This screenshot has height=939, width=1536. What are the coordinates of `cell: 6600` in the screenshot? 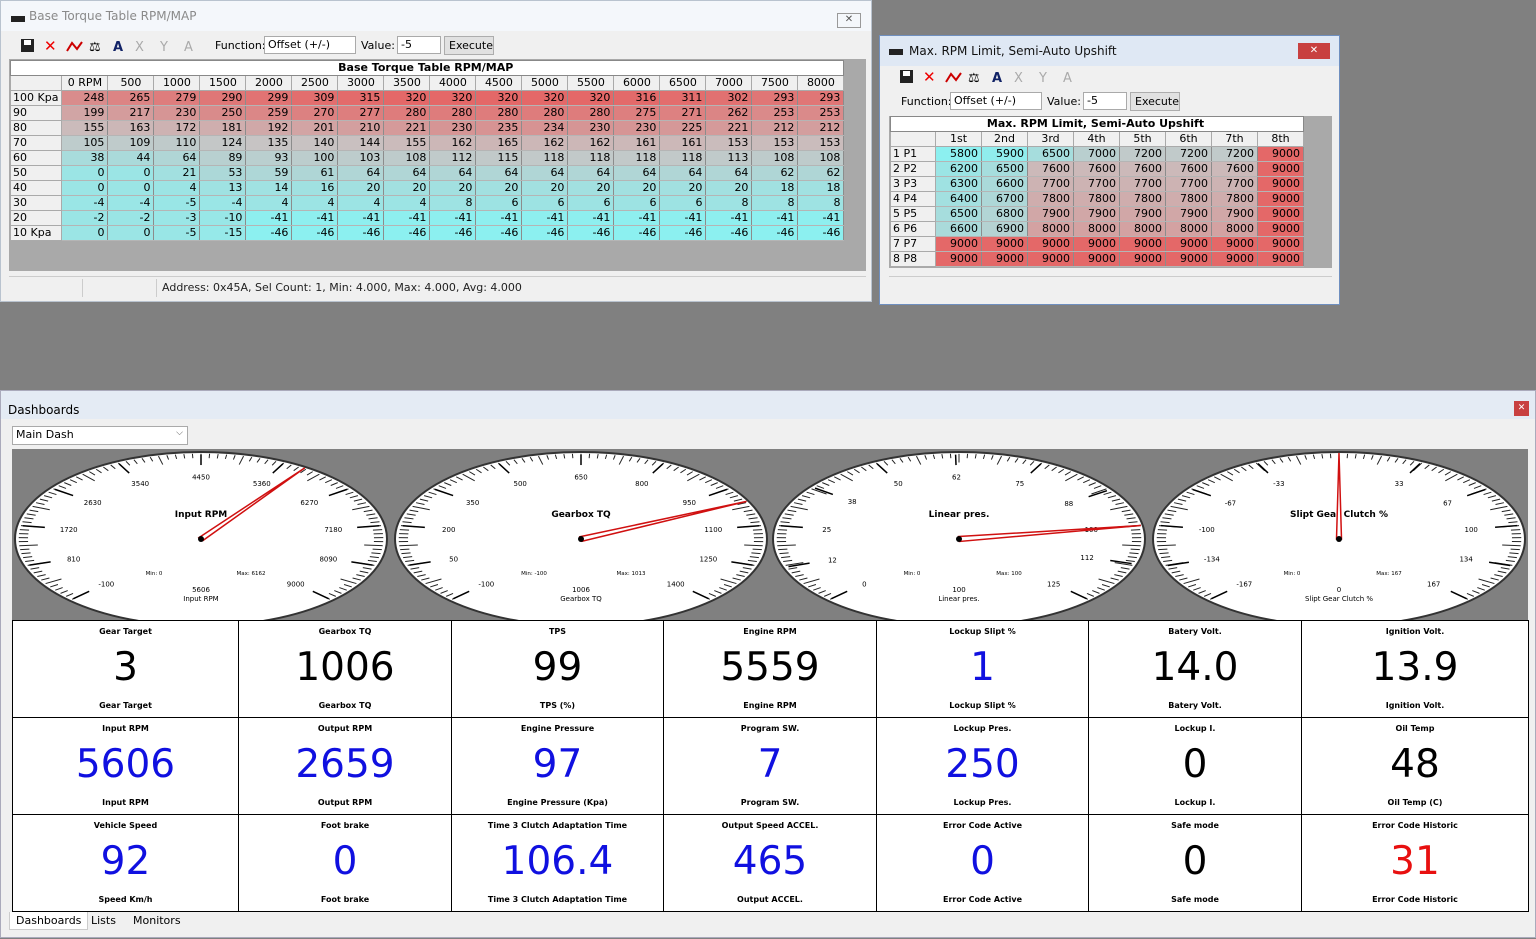 It's located at (959, 229).